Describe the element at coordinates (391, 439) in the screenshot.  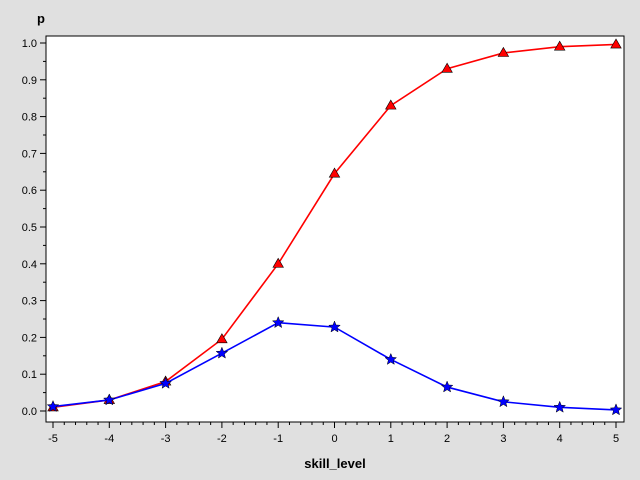
I see `x-tick-label: 1` at that location.